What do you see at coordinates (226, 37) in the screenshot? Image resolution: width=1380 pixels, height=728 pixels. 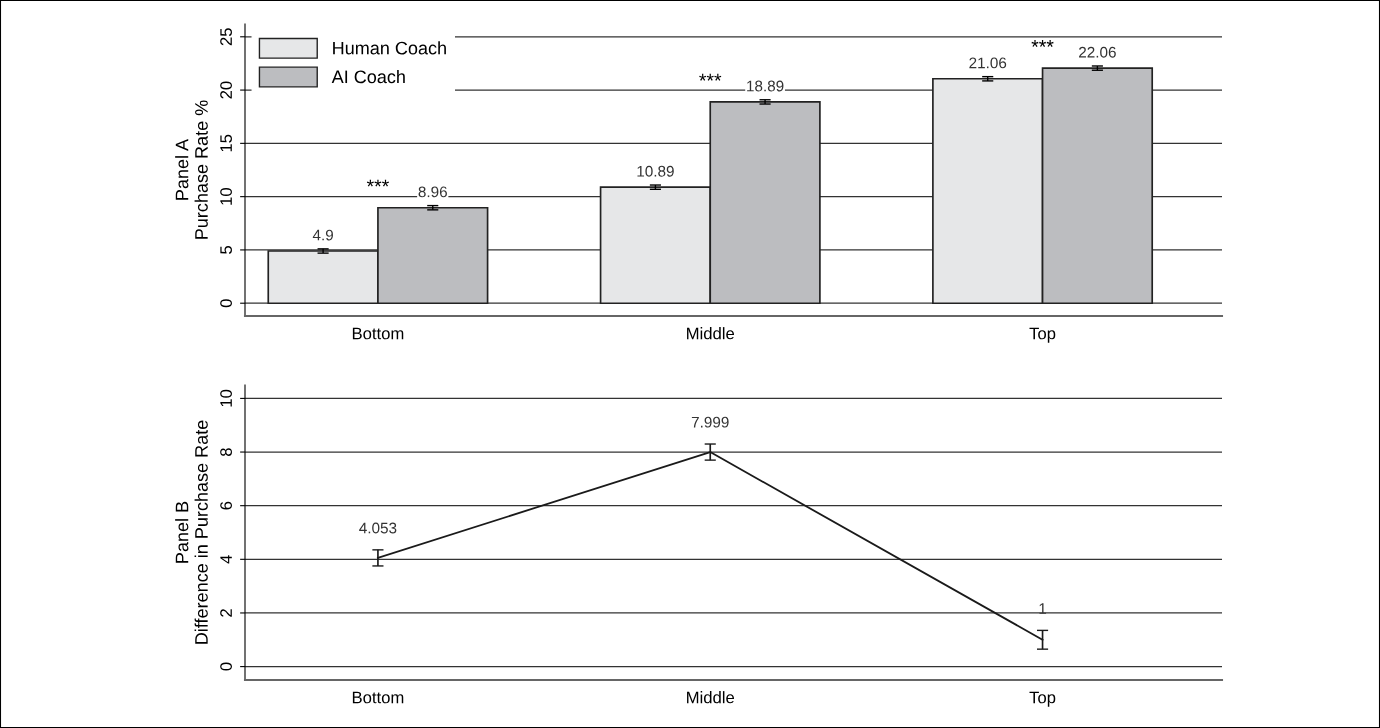 I see `y-tick-label: 25` at bounding box center [226, 37].